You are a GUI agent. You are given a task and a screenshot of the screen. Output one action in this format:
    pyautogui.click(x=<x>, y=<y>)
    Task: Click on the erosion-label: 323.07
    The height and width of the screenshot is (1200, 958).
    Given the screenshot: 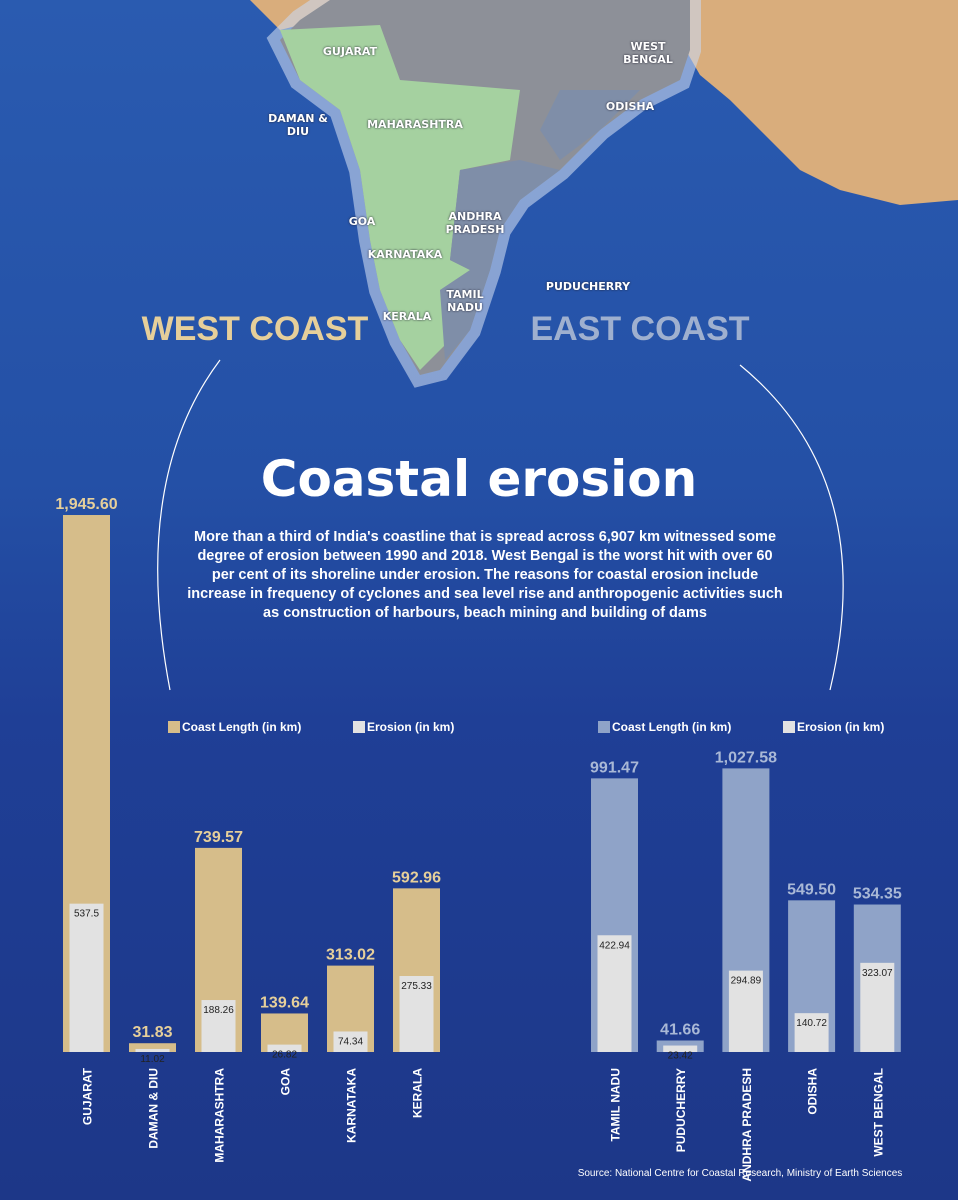 What is the action you would take?
    pyautogui.click(x=877, y=973)
    